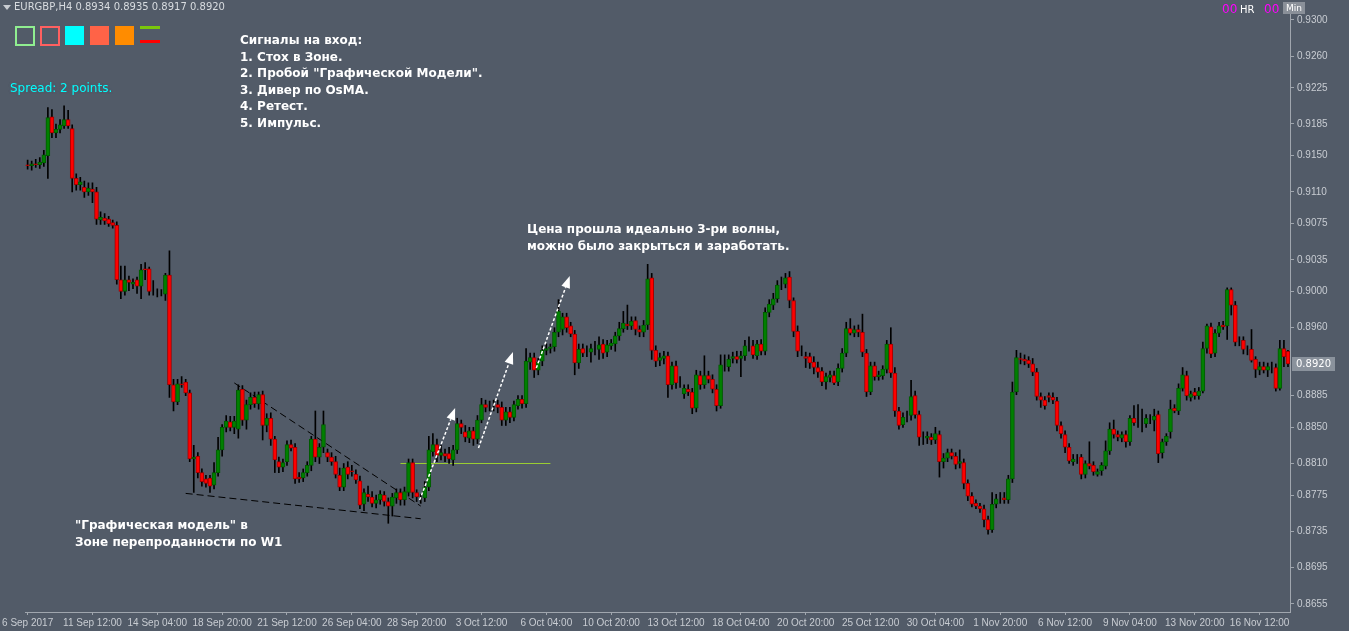  Describe the element at coordinates (1247, 10) in the screenshot. I see `annotation: HR` at that location.